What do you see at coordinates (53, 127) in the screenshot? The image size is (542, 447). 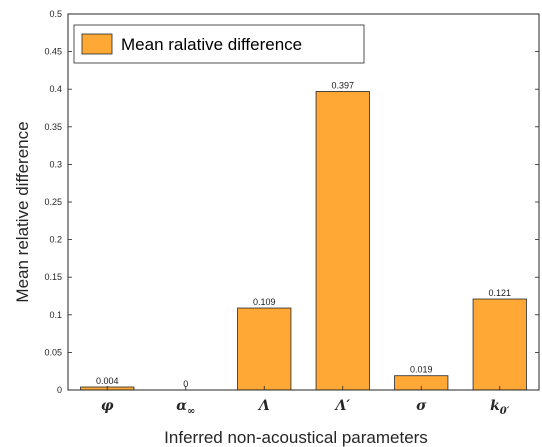 I see `y-tick-label: 0.35` at bounding box center [53, 127].